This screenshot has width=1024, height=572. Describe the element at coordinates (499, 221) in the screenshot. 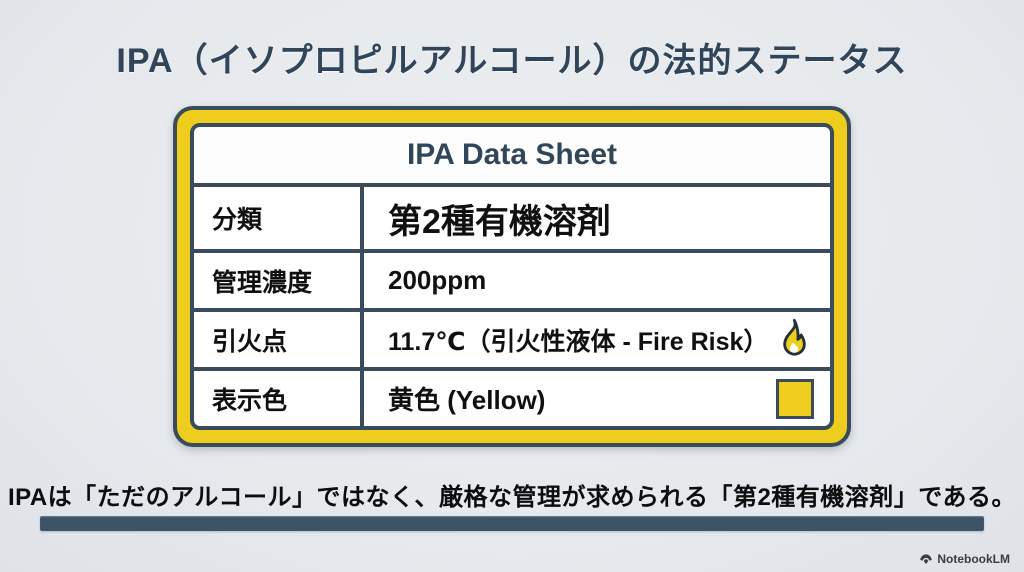

I see `row-value: 第2種有機溶剤` at that location.